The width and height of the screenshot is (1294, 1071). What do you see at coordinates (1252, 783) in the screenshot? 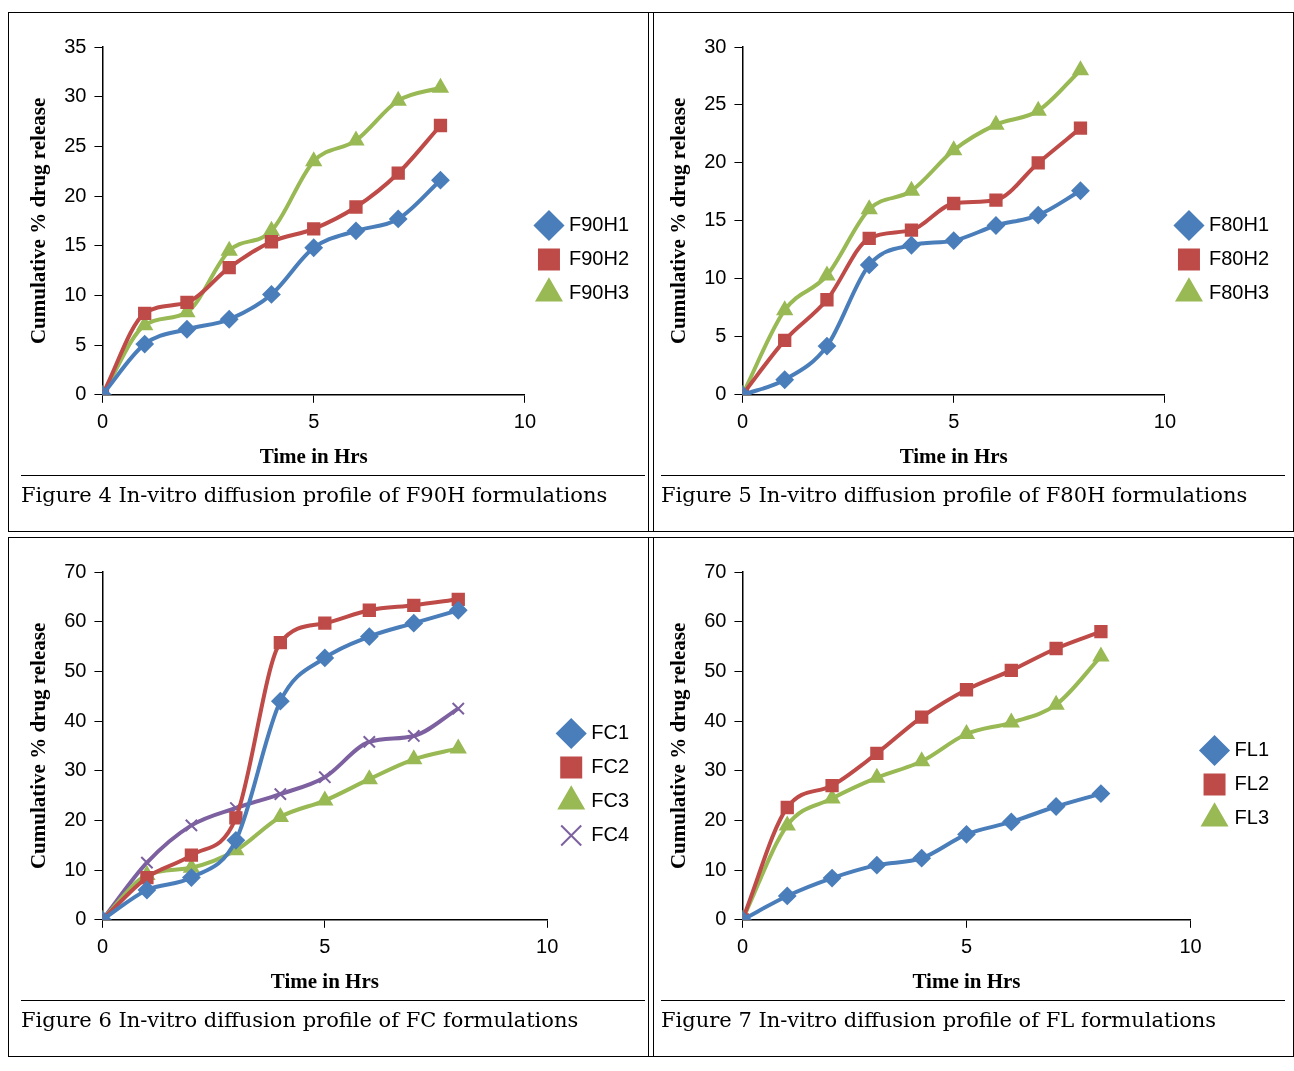
I see `legend-label: FL2` at bounding box center [1252, 783].